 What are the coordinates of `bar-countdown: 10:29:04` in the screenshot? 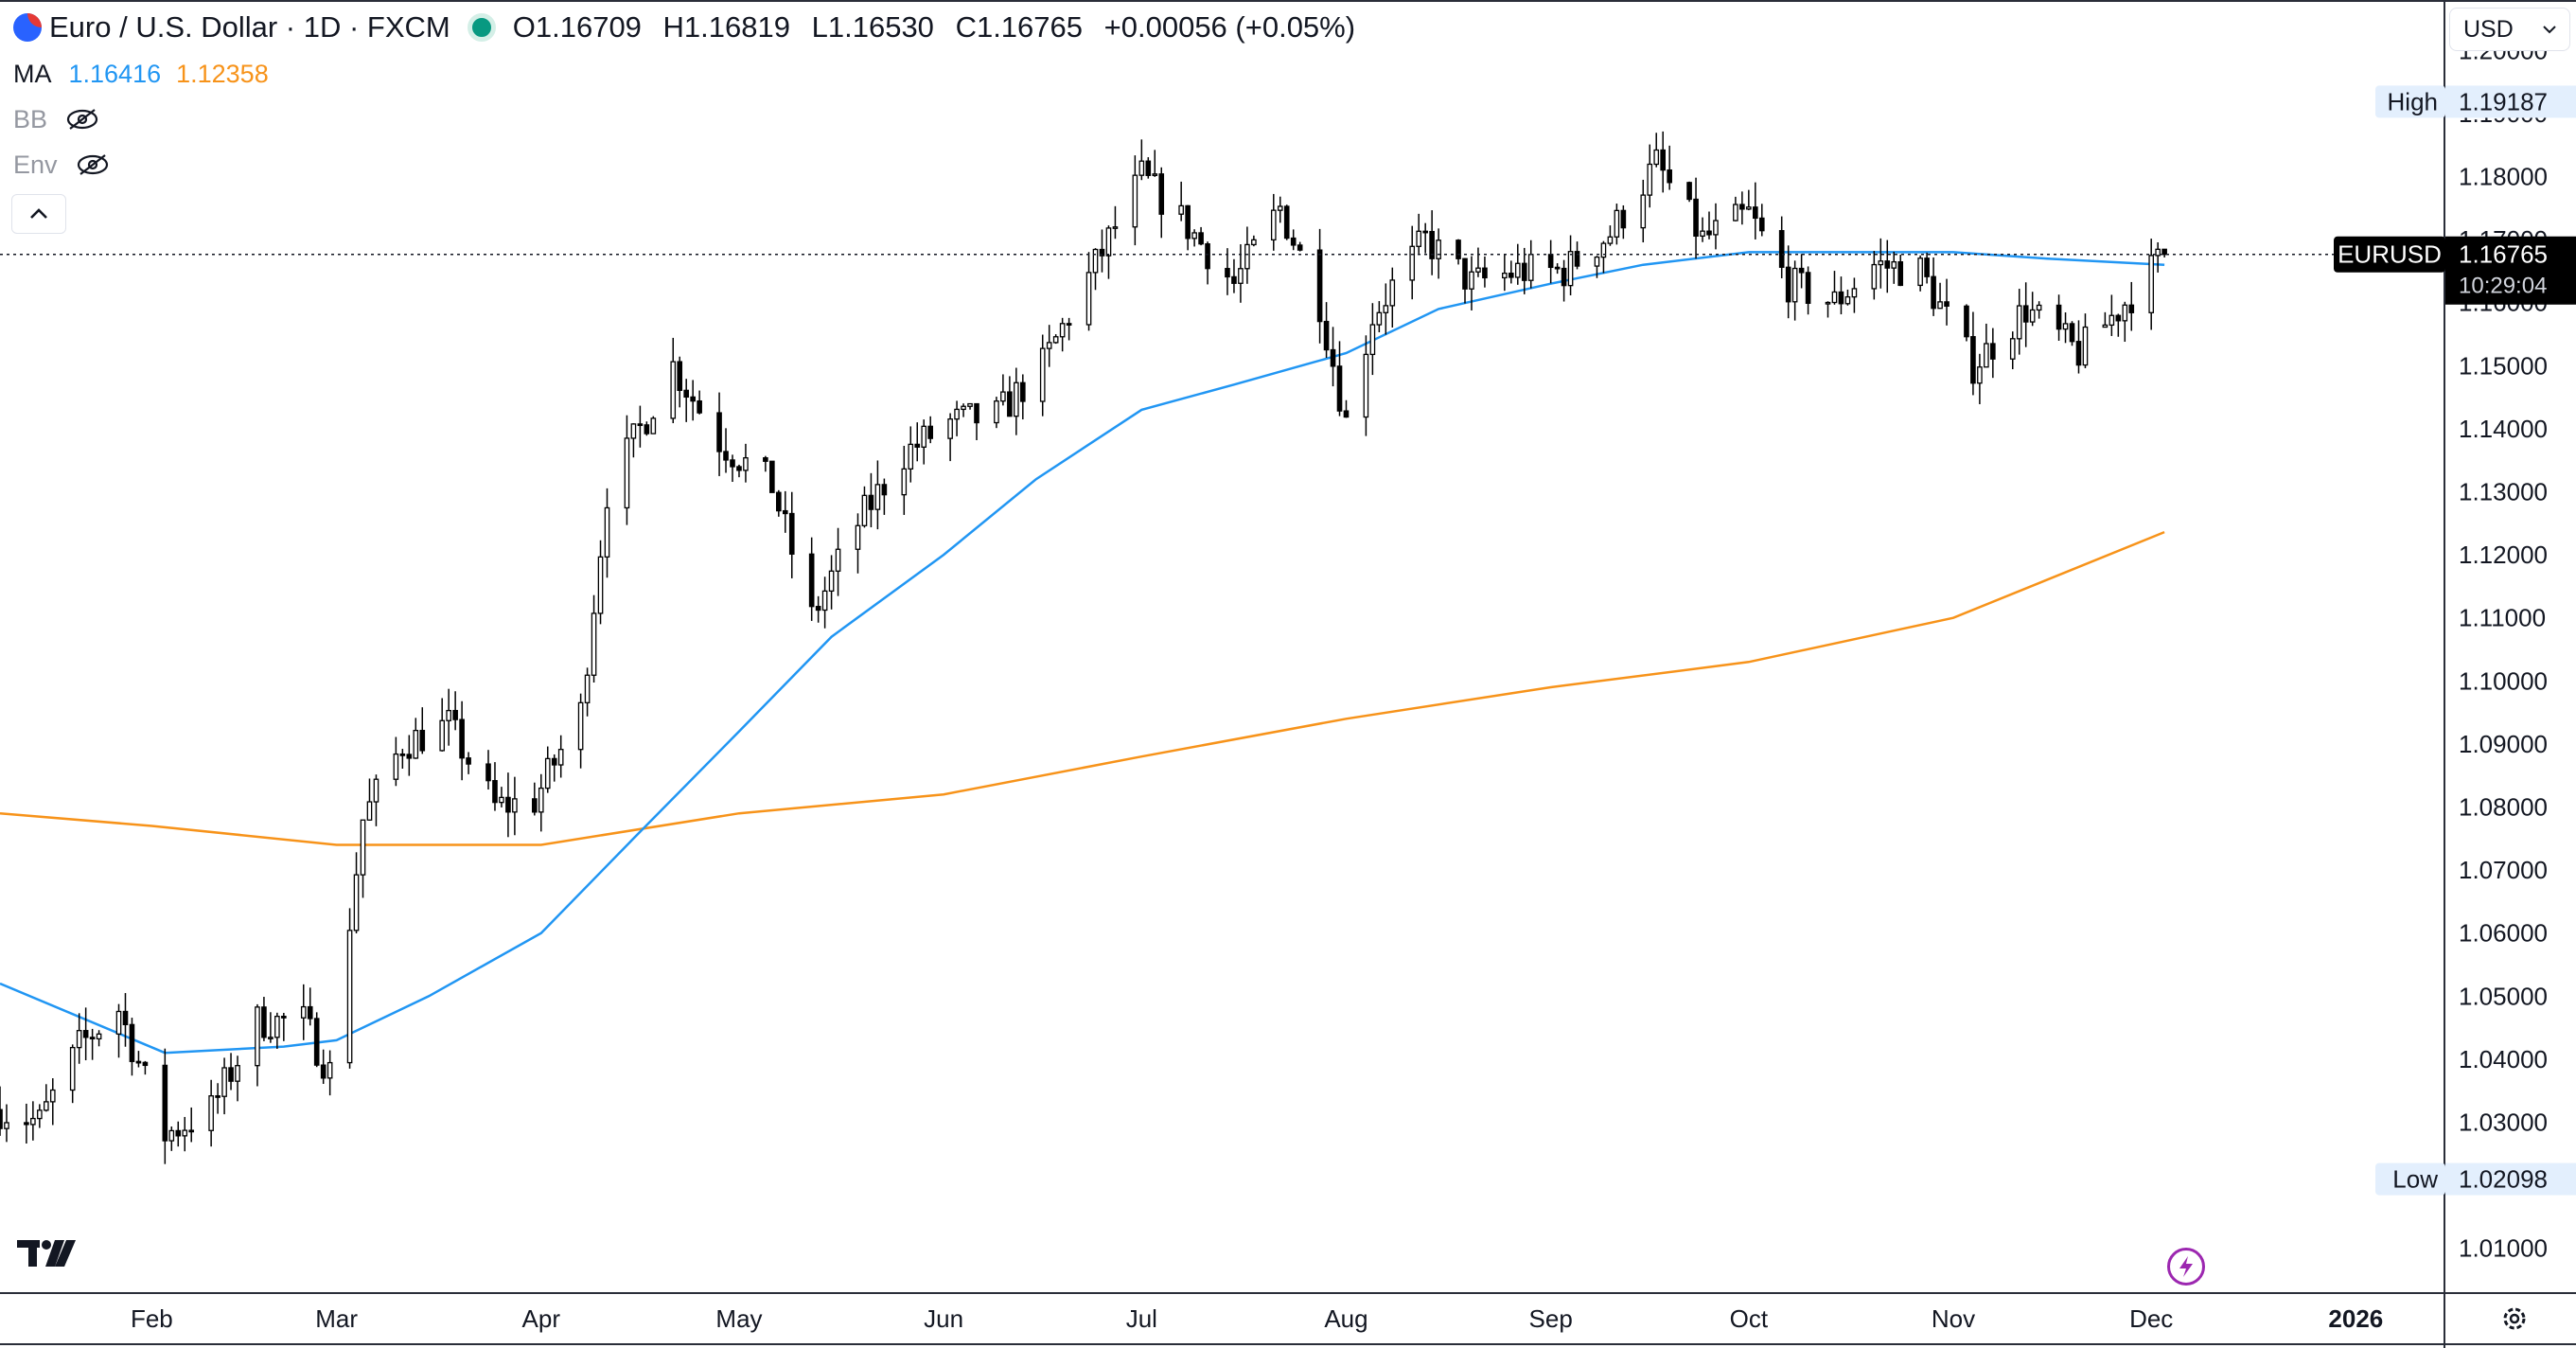 It's located at (2503, 287).